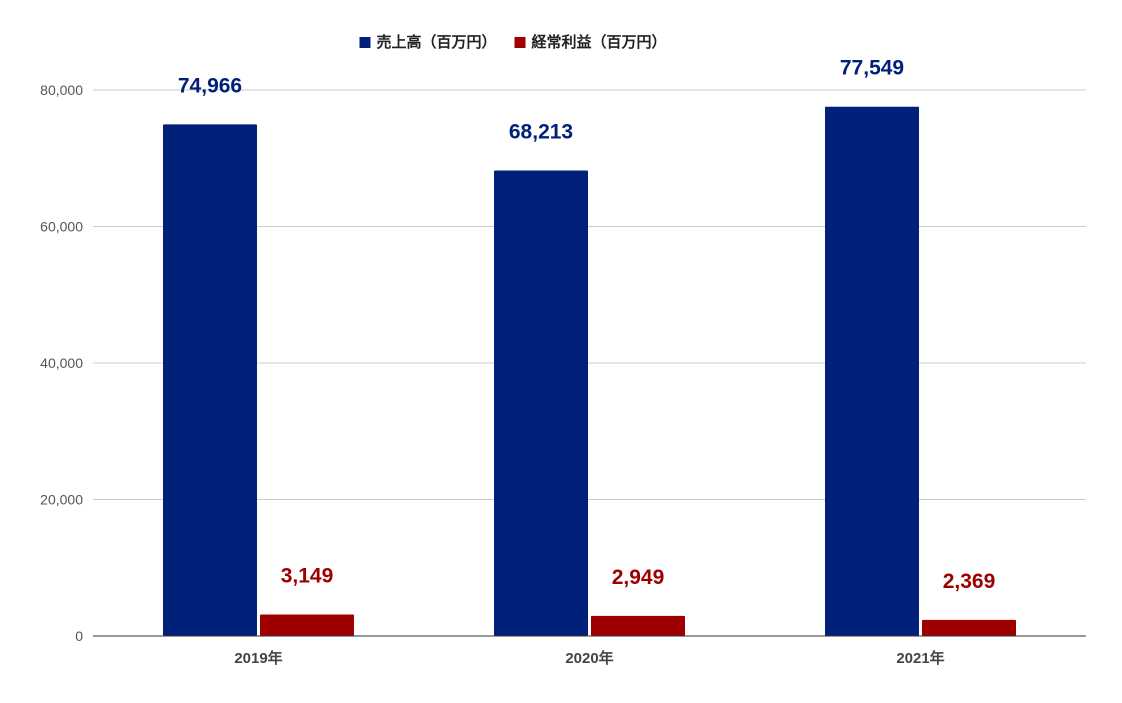  I want to click on data-label: 3,149, so click(307, 576).